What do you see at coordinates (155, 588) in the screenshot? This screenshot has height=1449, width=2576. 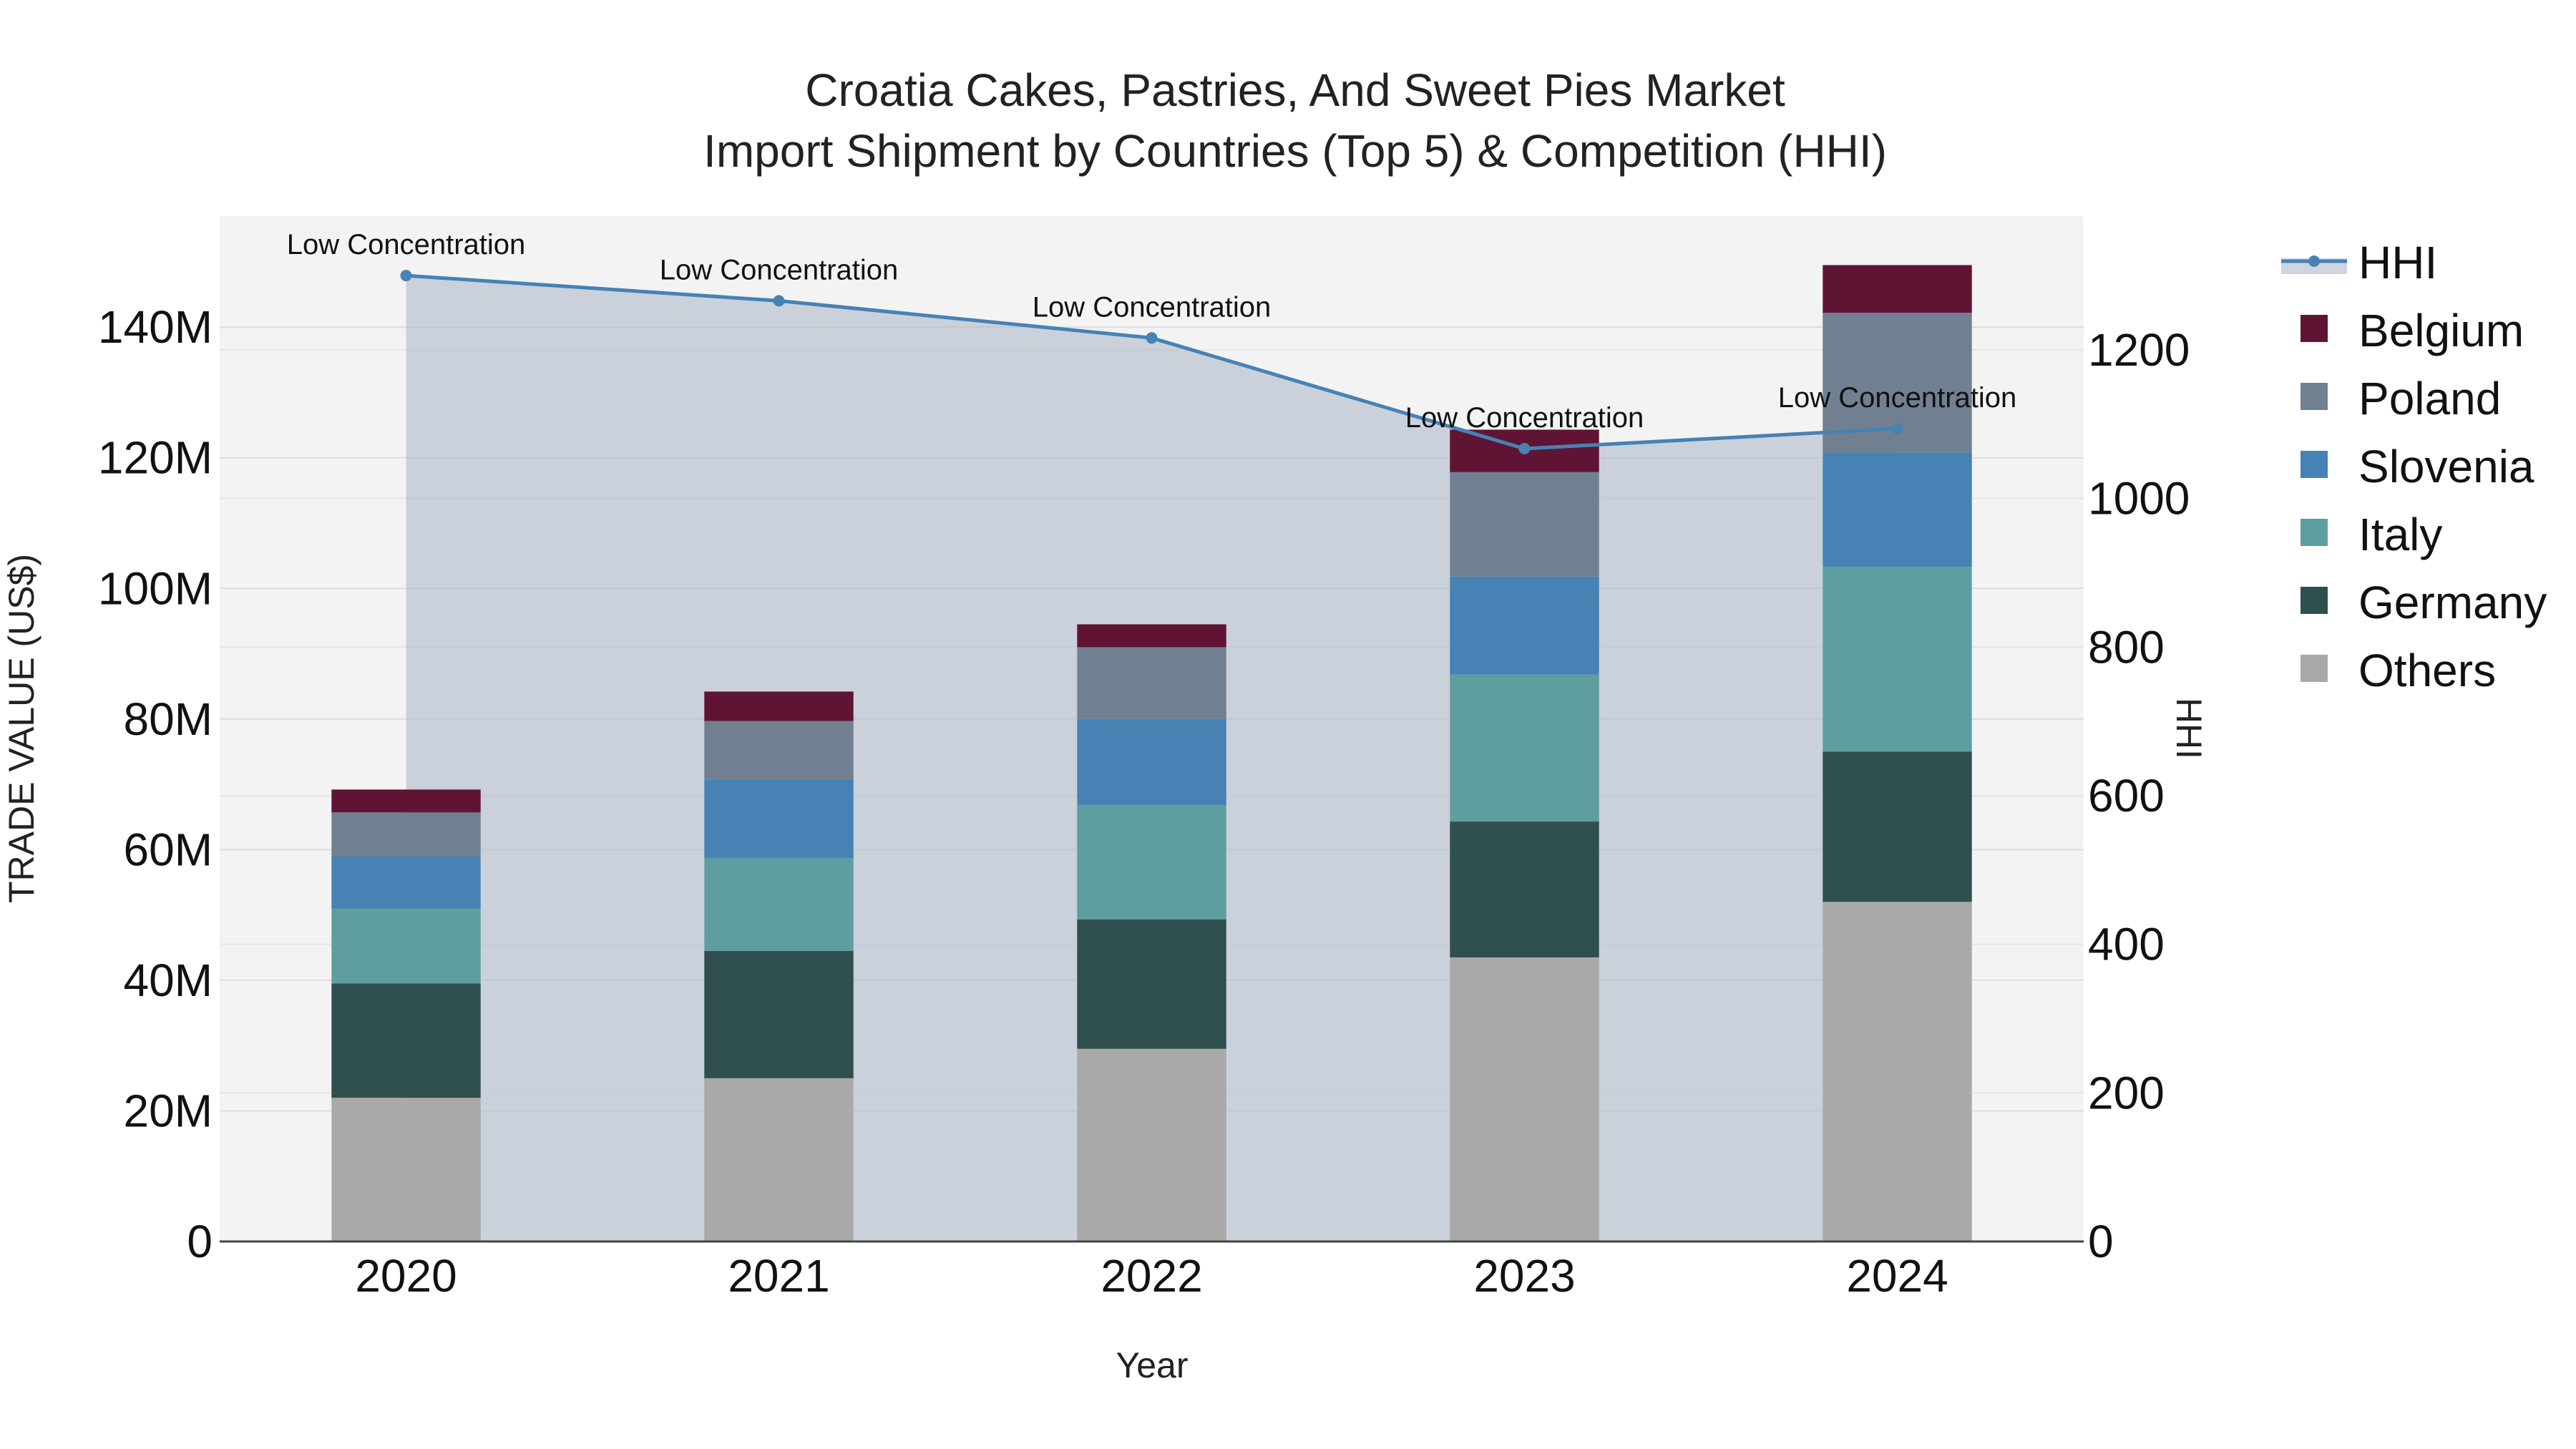 I see `y-tick-label: 100M` at bounding box center [155, 588].